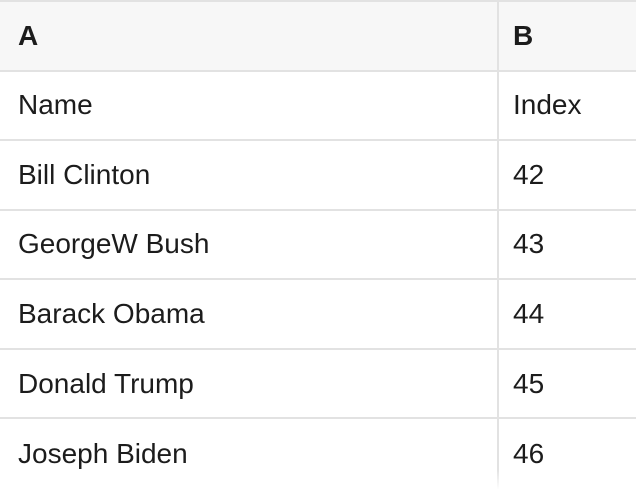  Describe the element at coordinates (249, 314) in the screenshot. I see `cell-a4: Barack Obama` at that location.